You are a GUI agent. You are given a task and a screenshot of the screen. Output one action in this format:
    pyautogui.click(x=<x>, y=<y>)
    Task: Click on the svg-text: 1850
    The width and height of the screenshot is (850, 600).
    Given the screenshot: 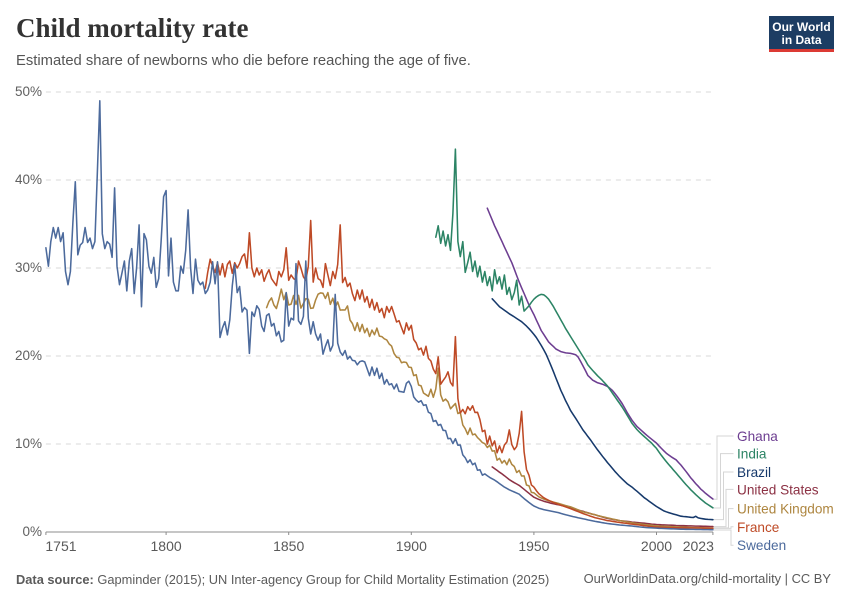 What is the action you would take?
    pyautogui.click(x=288, y=546)
    